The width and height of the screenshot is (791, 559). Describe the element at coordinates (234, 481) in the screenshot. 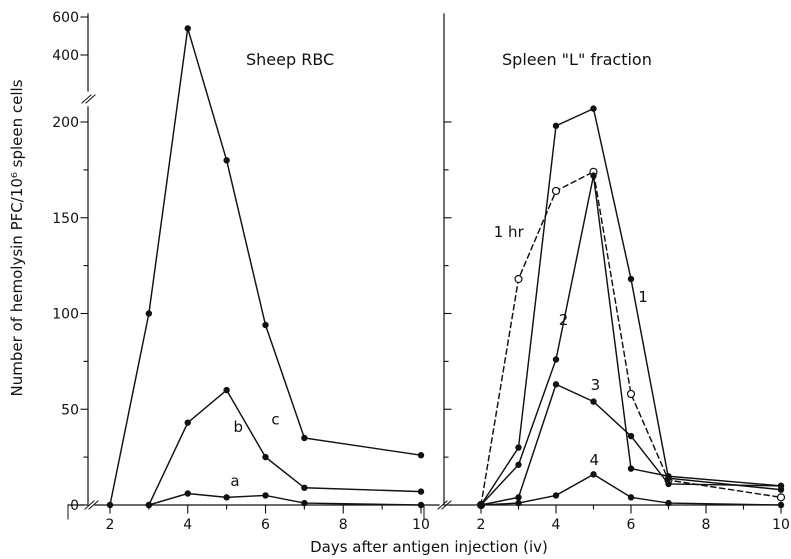

I see `left-series-label-a: a` at that location.